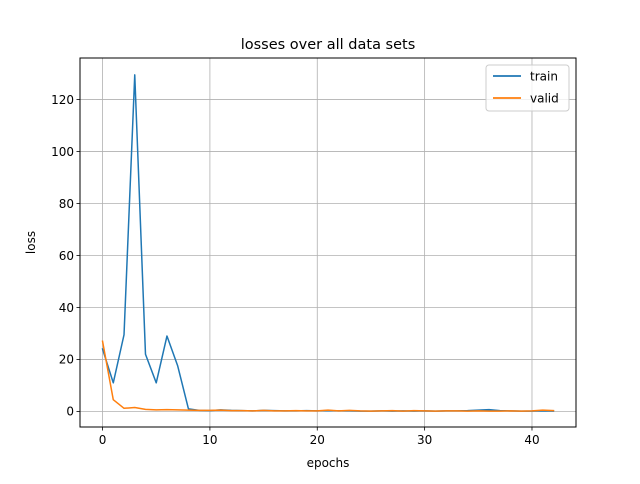  What do you see at coordinates (62, 100) in the screenshot?
I see `y-tick-label: 120` at bounding box center [62, 100].